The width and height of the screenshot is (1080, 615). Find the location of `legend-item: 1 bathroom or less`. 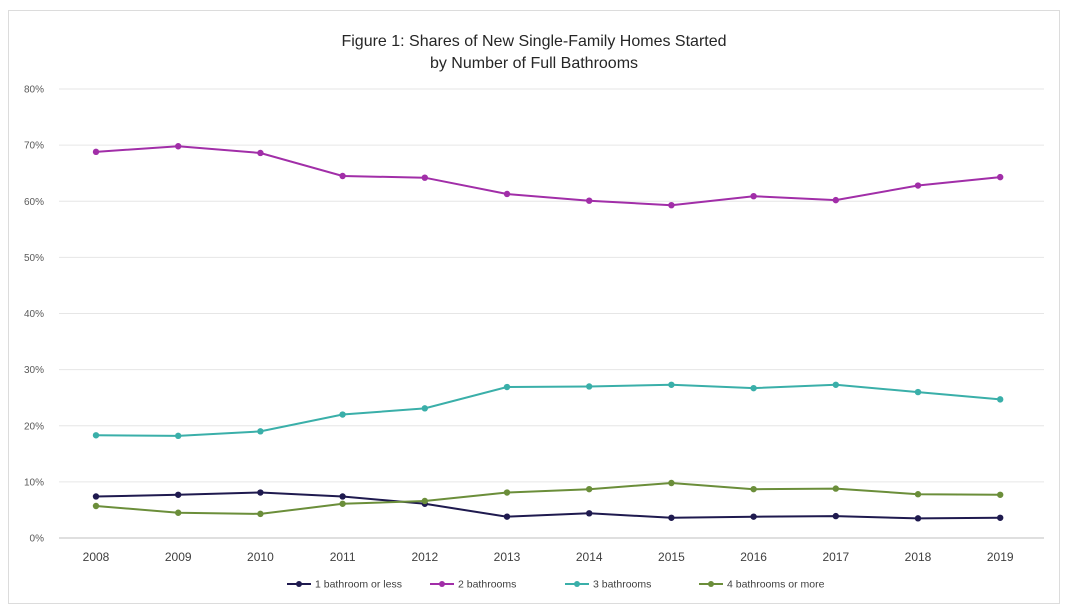

legend-item: 1 bathroom or less is located at coordinates (344, 585).